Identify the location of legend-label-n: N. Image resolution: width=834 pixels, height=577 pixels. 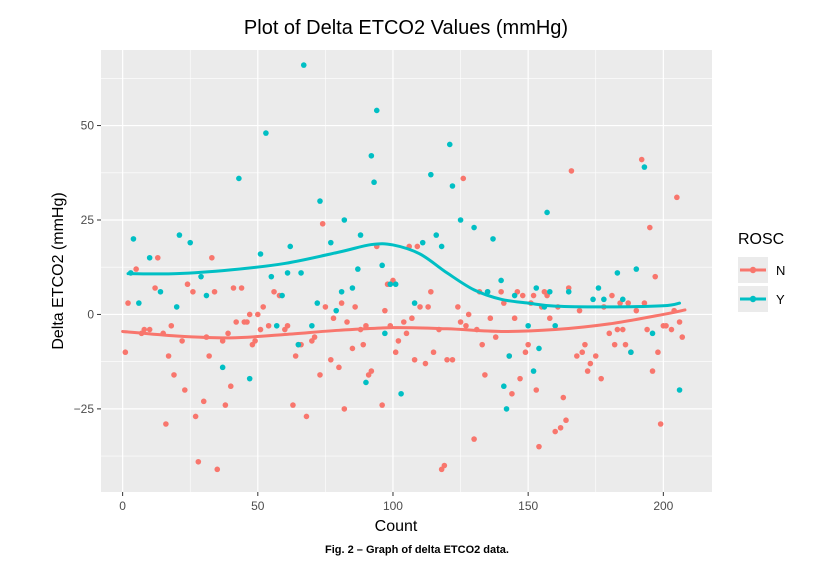
(780, 270).